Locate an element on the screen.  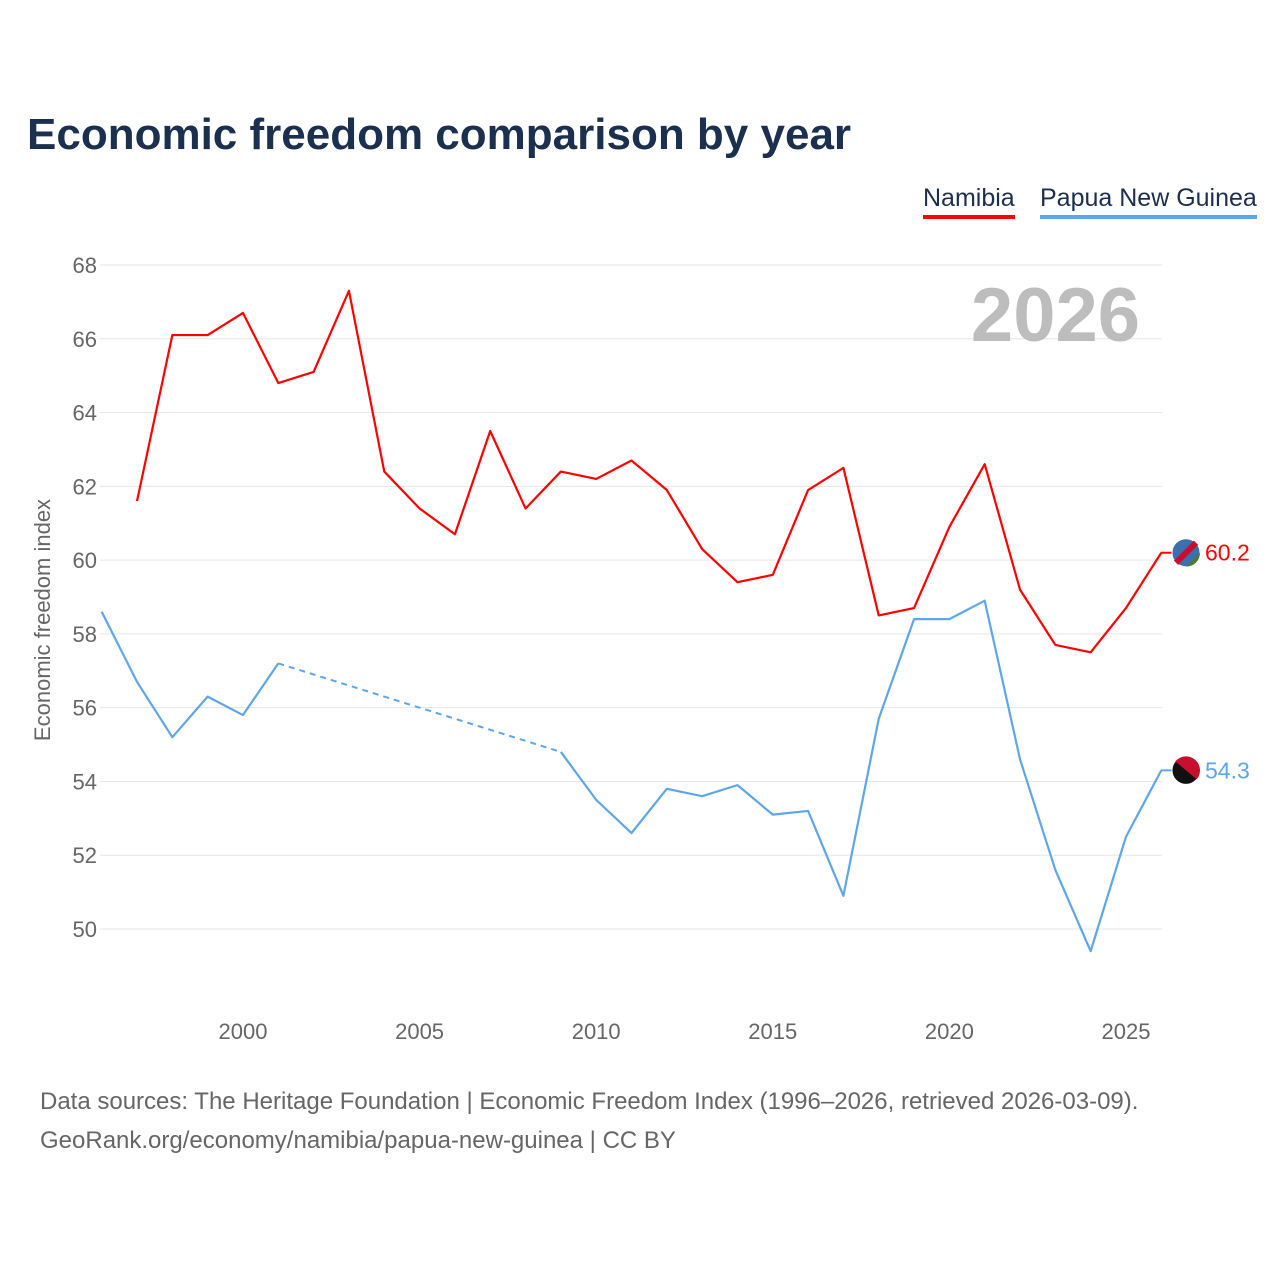
legend-papua-new-guinea: Papua New Guinea is located at coordinates (1148, 201).